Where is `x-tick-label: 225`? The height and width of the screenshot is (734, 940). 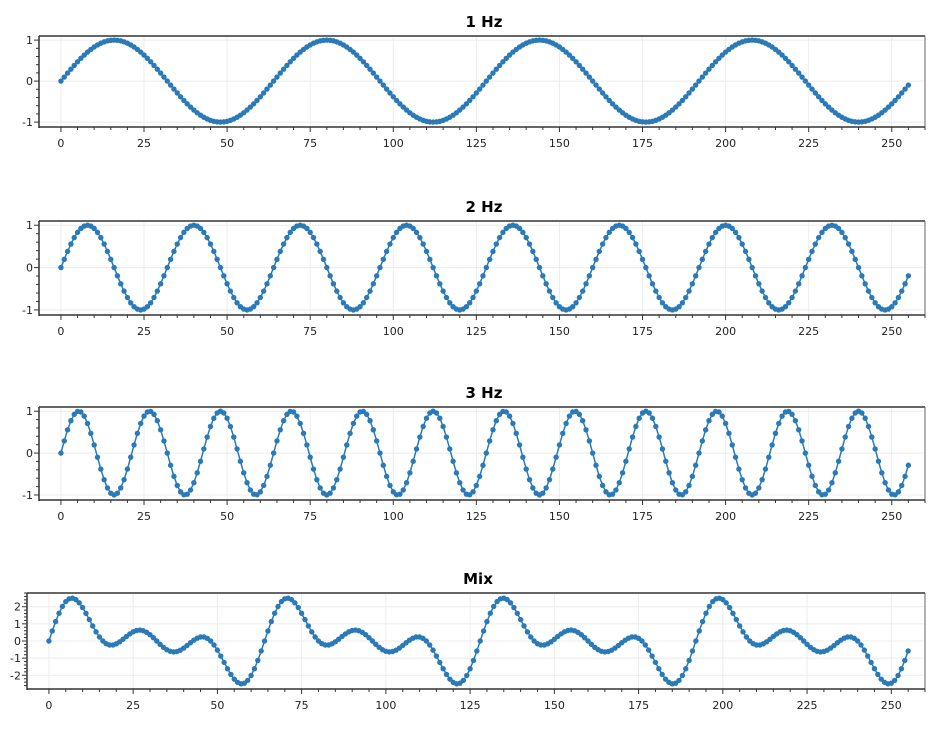 x-tick-label: 225 is located at coordinates (808, 516).